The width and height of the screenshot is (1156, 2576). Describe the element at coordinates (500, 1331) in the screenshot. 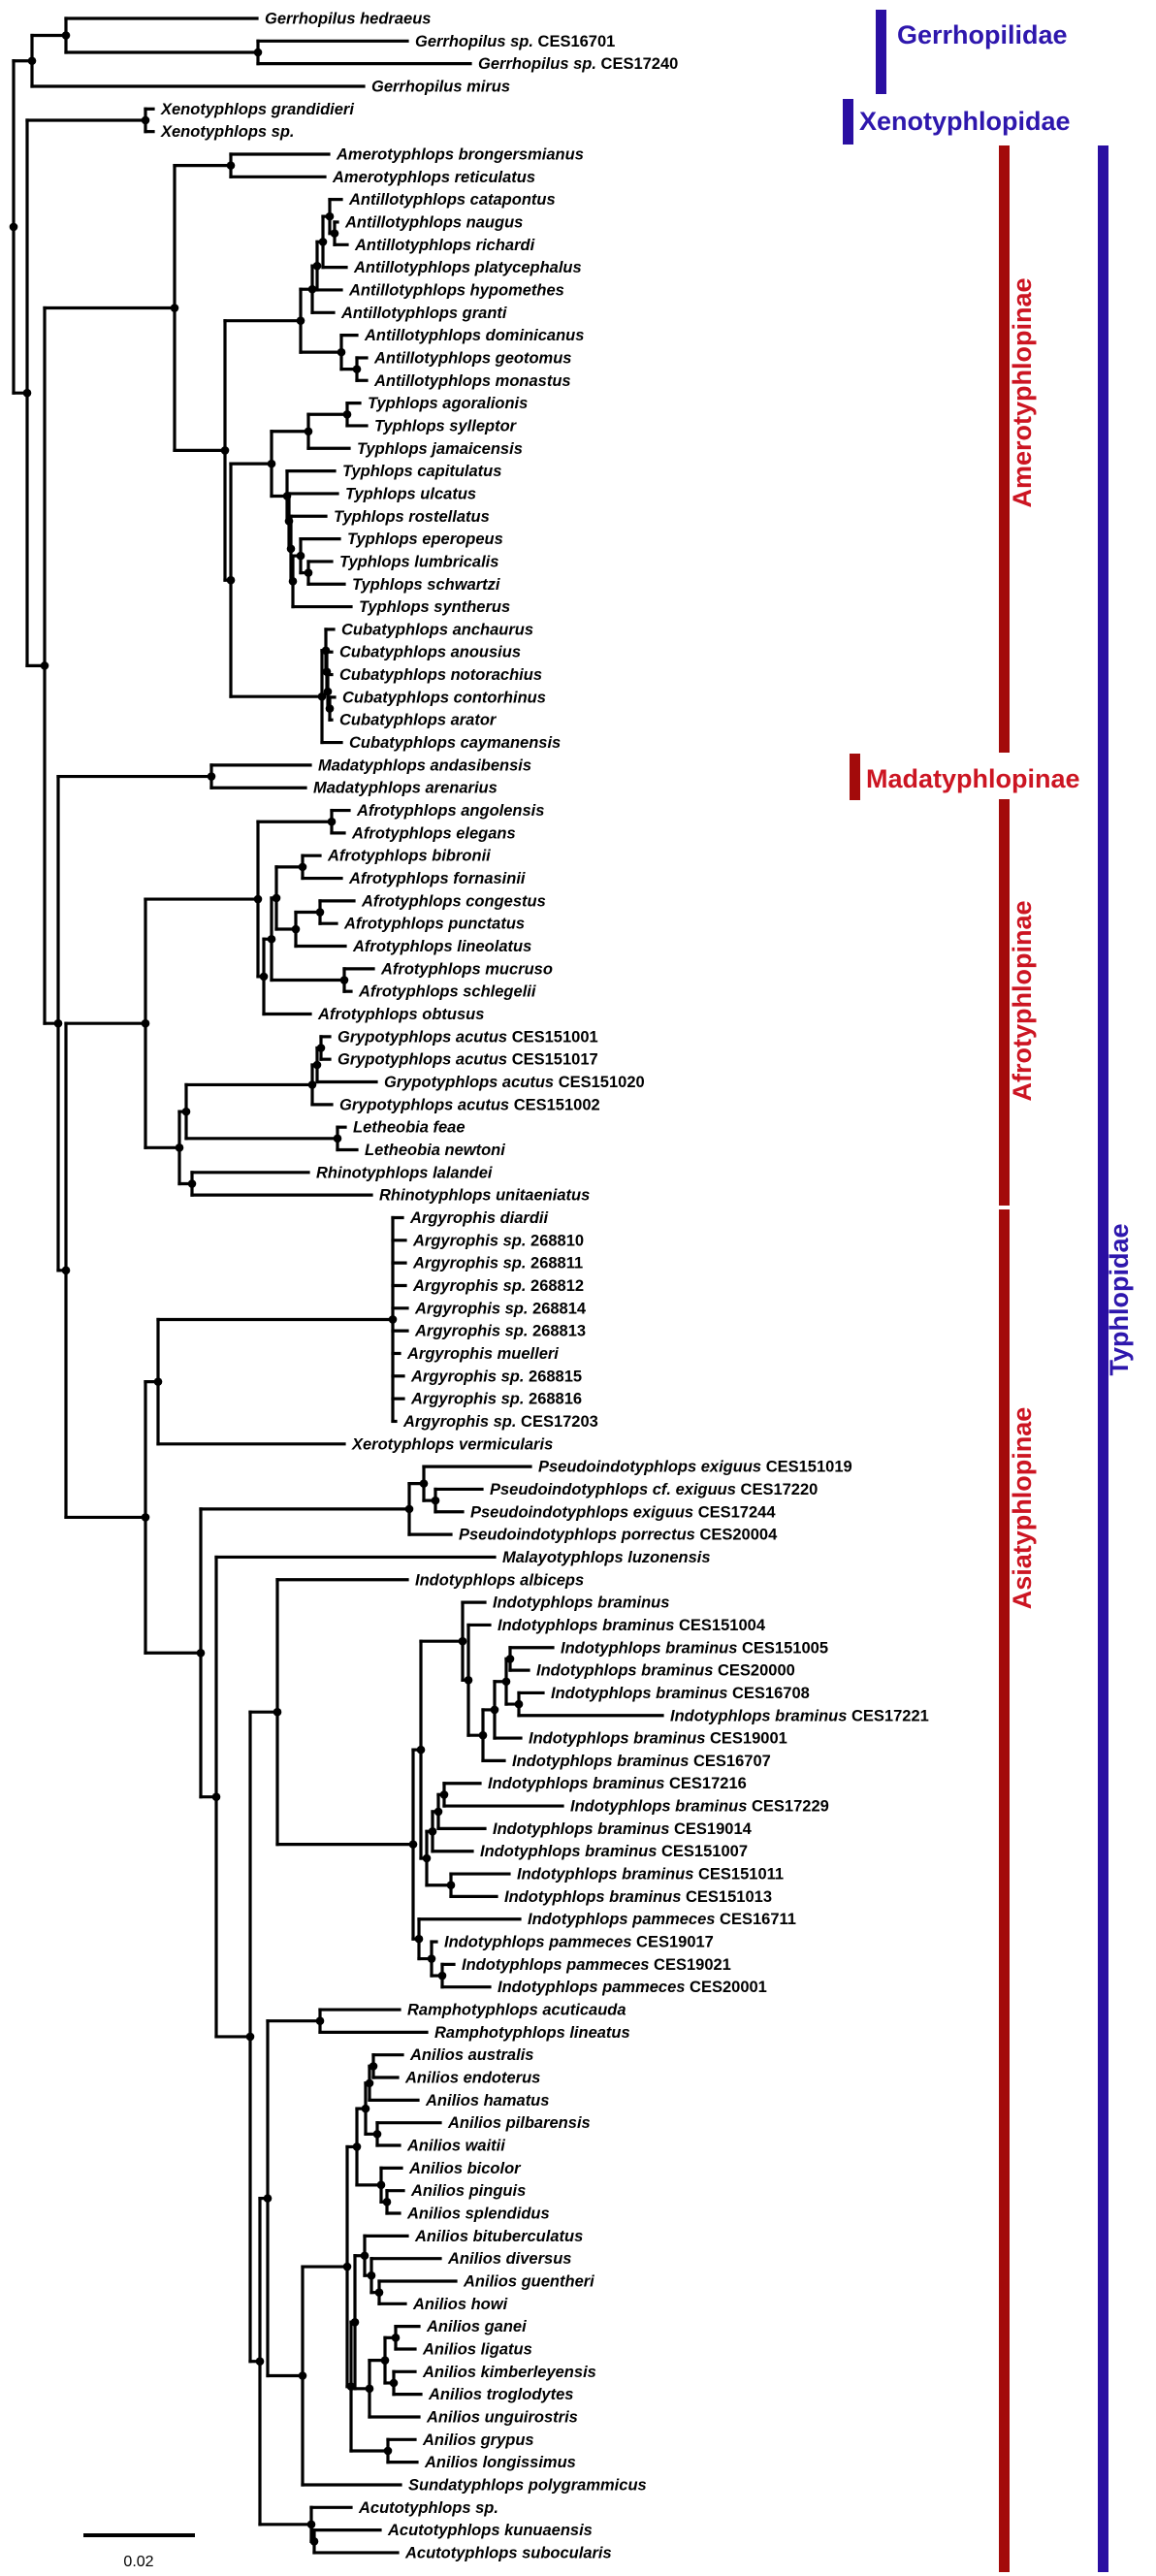

I see `taxon-label: Argyrophis sp. 268813` at that location.